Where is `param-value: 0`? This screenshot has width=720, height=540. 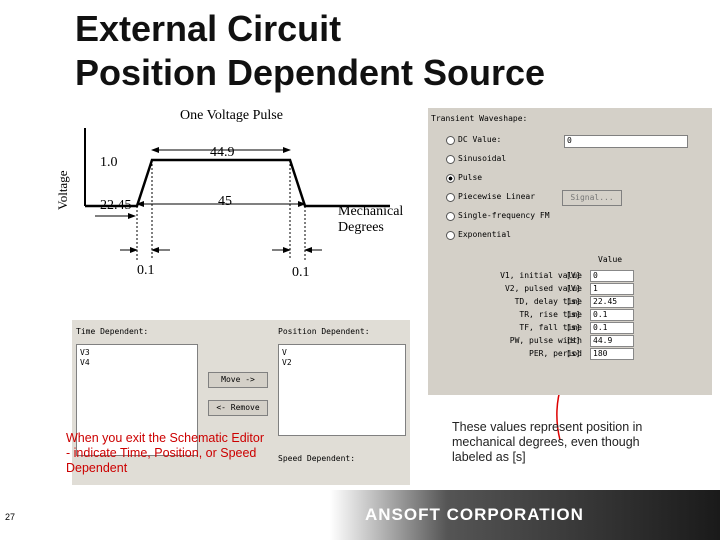
param-value: 0 is located at coordinates (612, 276).